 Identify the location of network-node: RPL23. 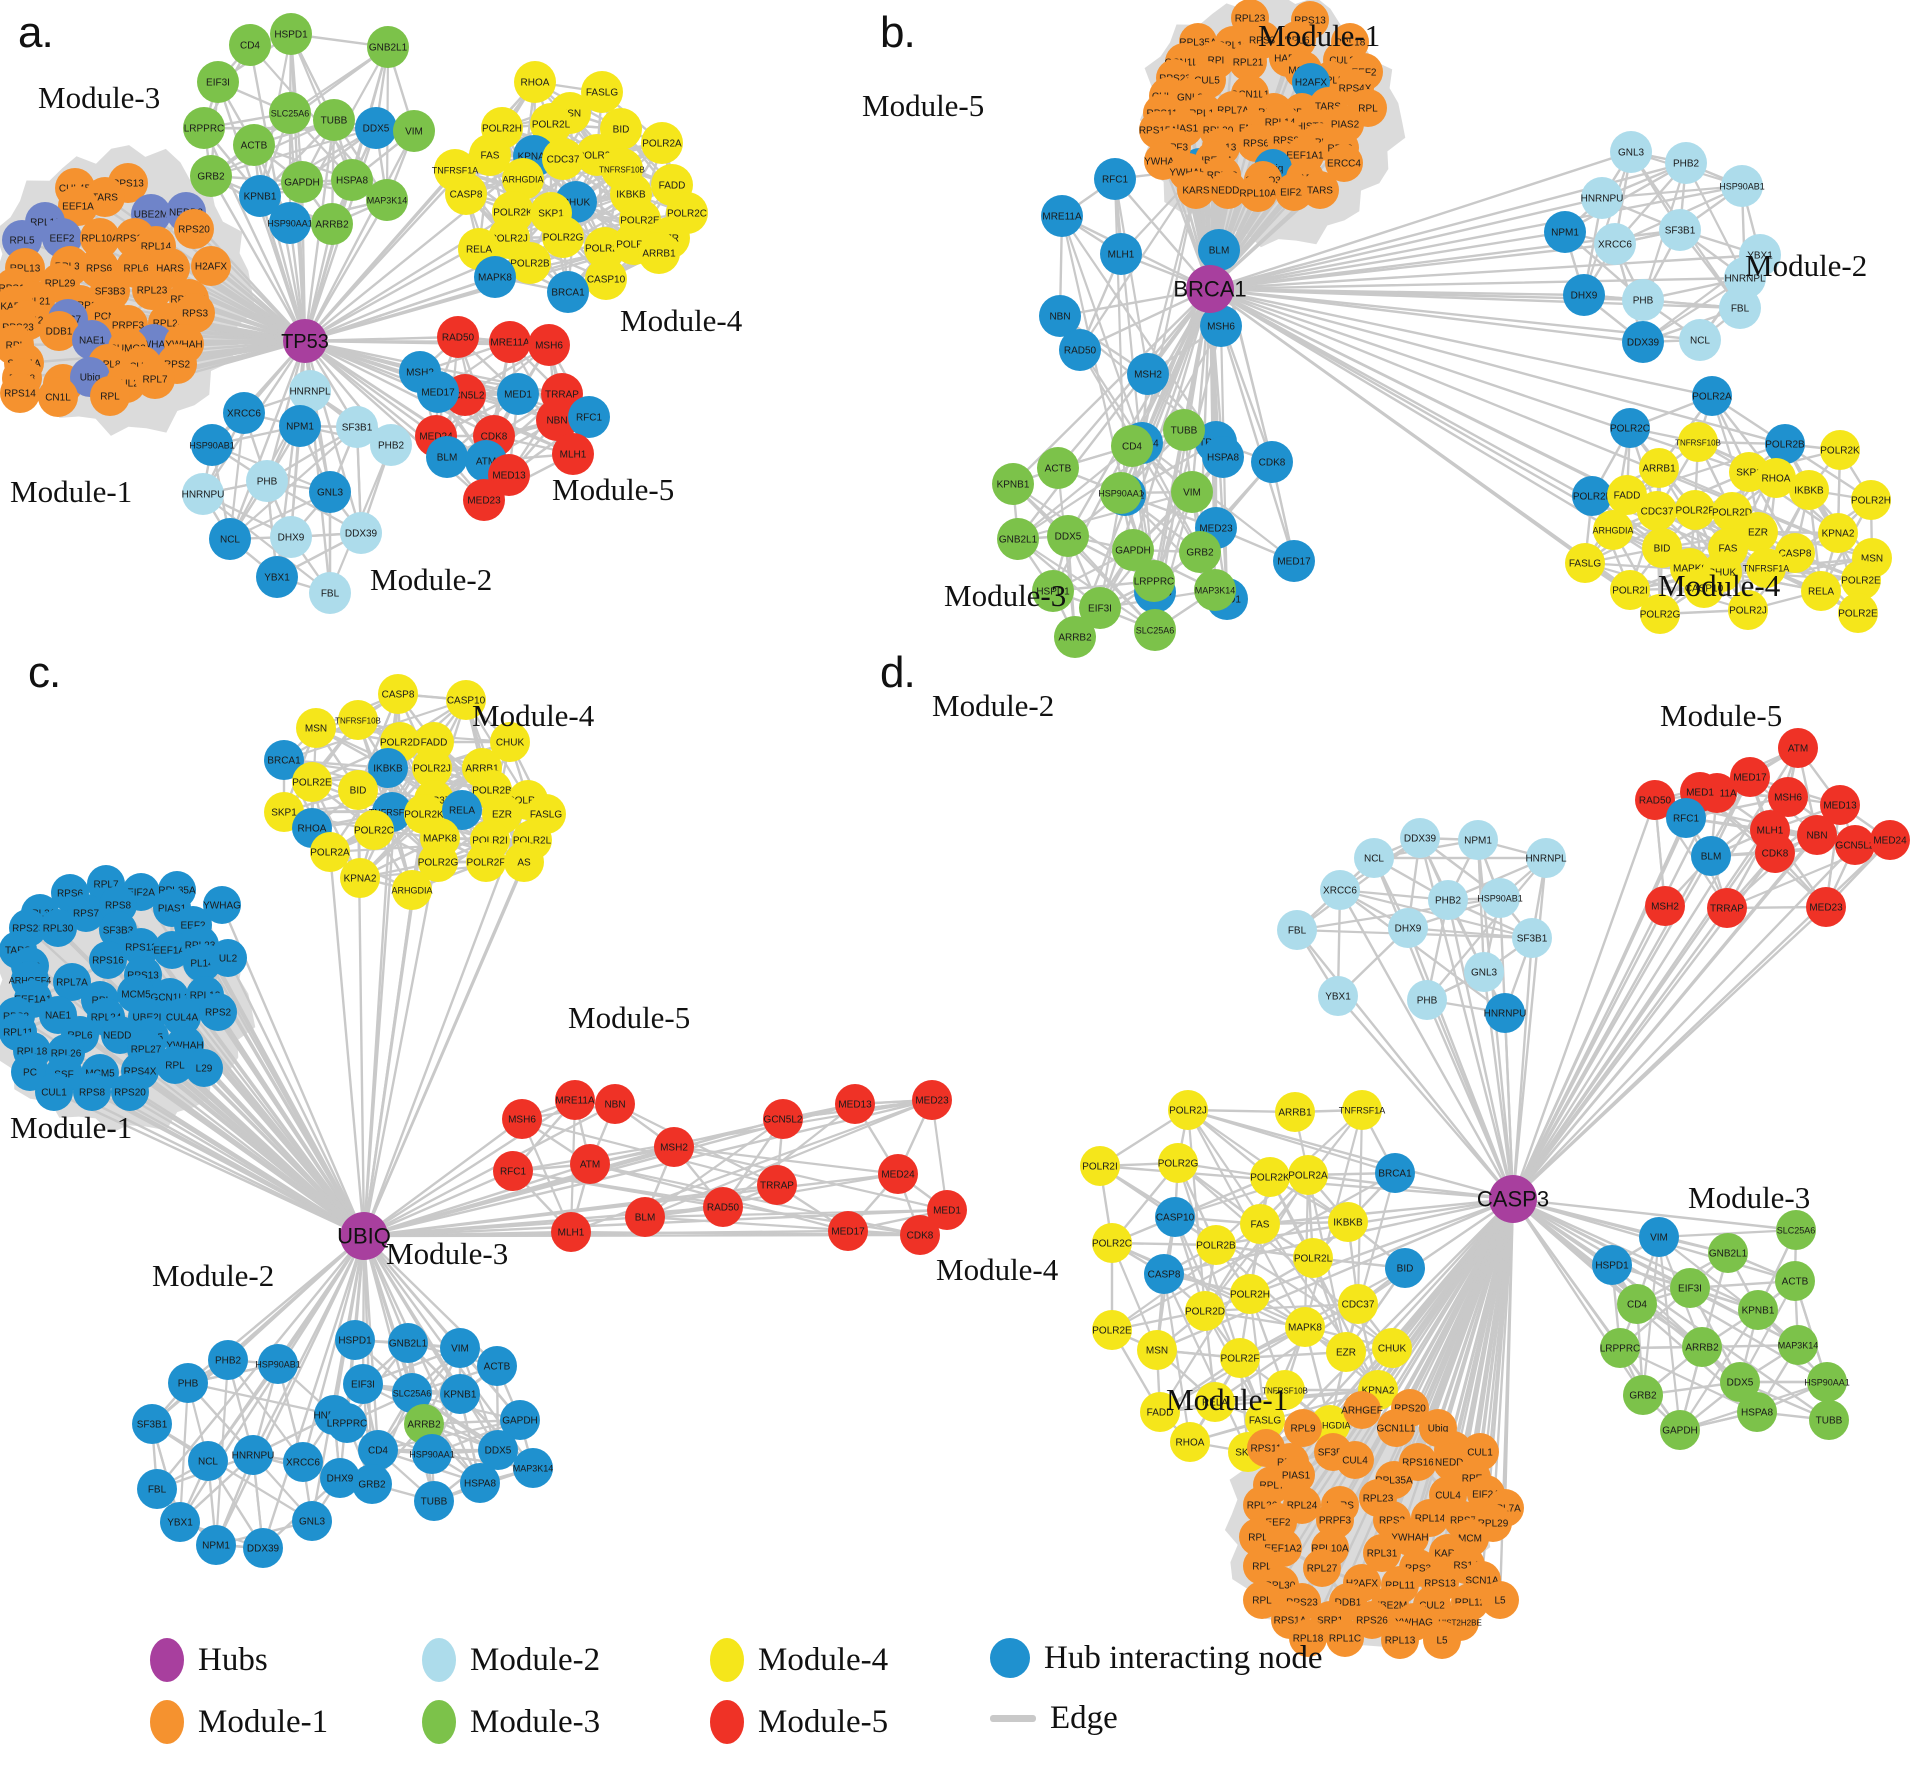
(152, 290).